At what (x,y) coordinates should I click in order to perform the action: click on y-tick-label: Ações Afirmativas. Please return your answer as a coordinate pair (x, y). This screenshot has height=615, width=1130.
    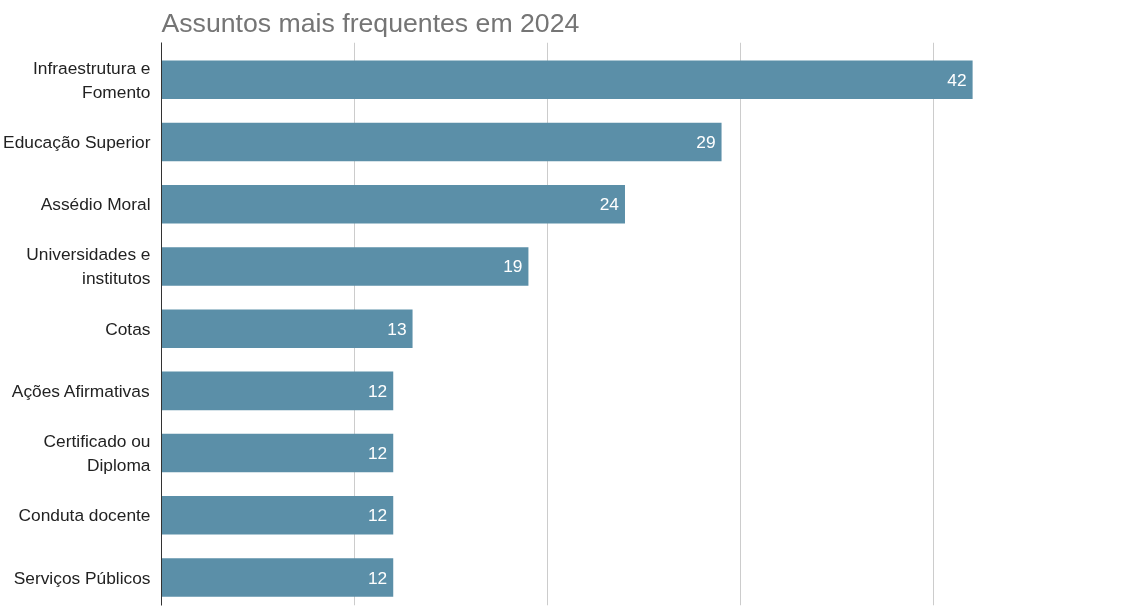
    Looking at the image, I should click on (80, 390).